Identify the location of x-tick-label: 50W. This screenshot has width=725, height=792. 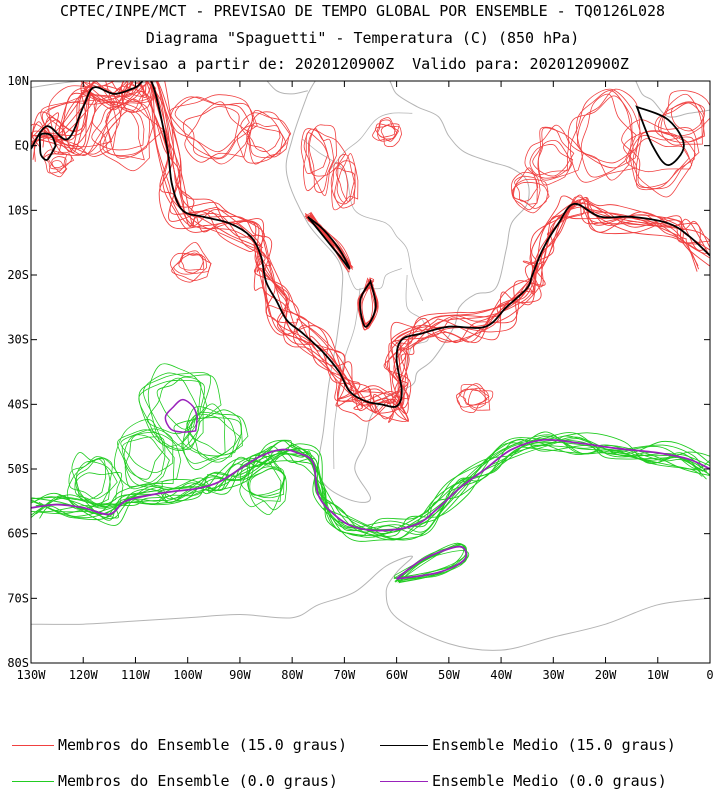
(449, 675).